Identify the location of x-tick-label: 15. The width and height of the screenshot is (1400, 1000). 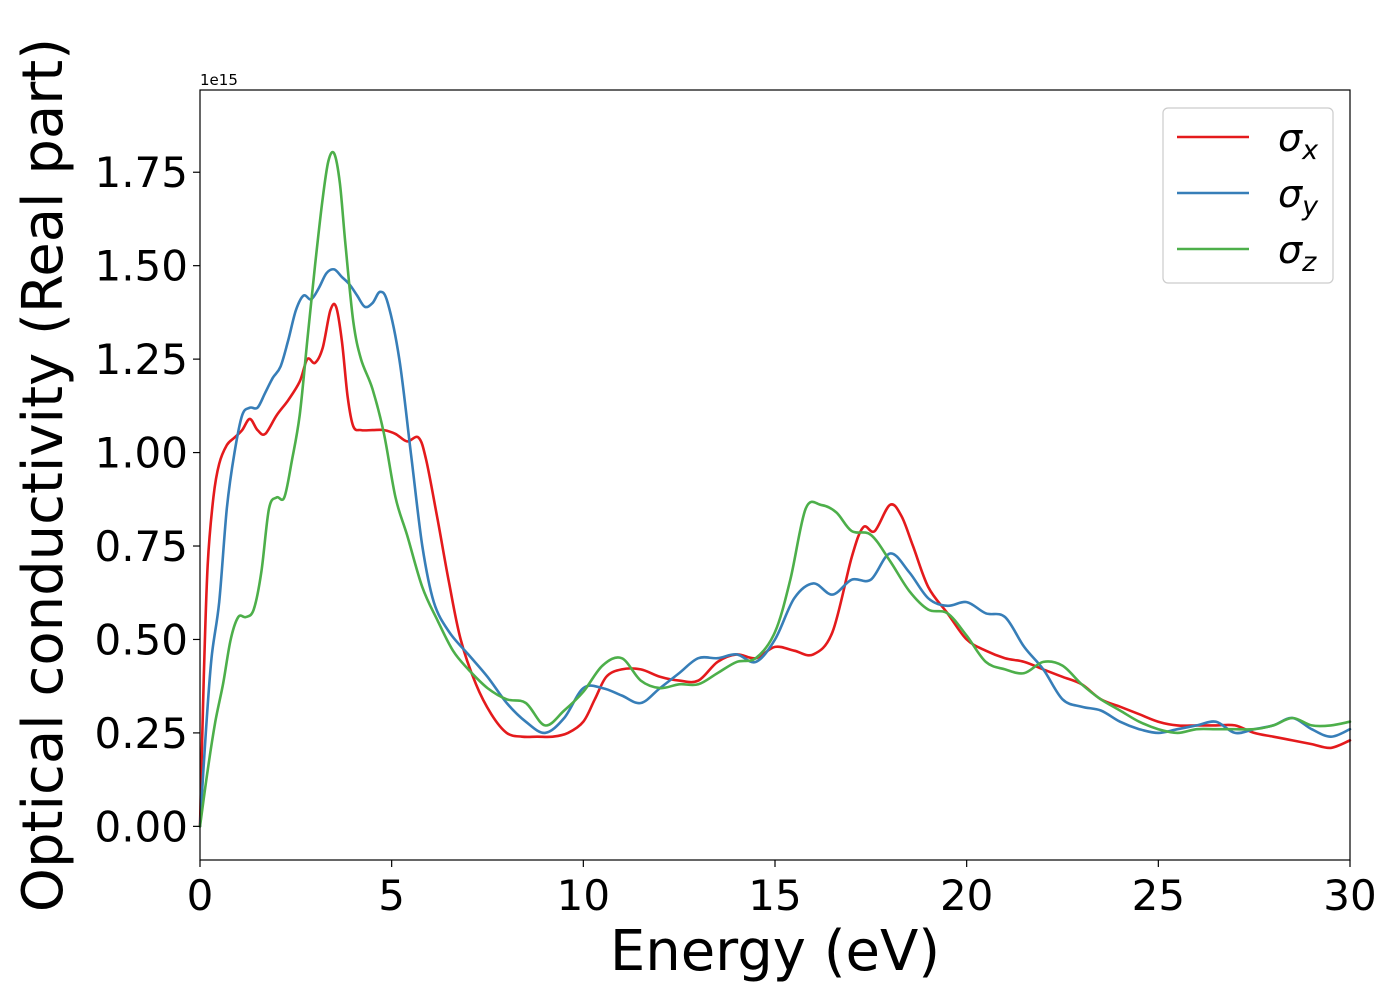
(774, 895).